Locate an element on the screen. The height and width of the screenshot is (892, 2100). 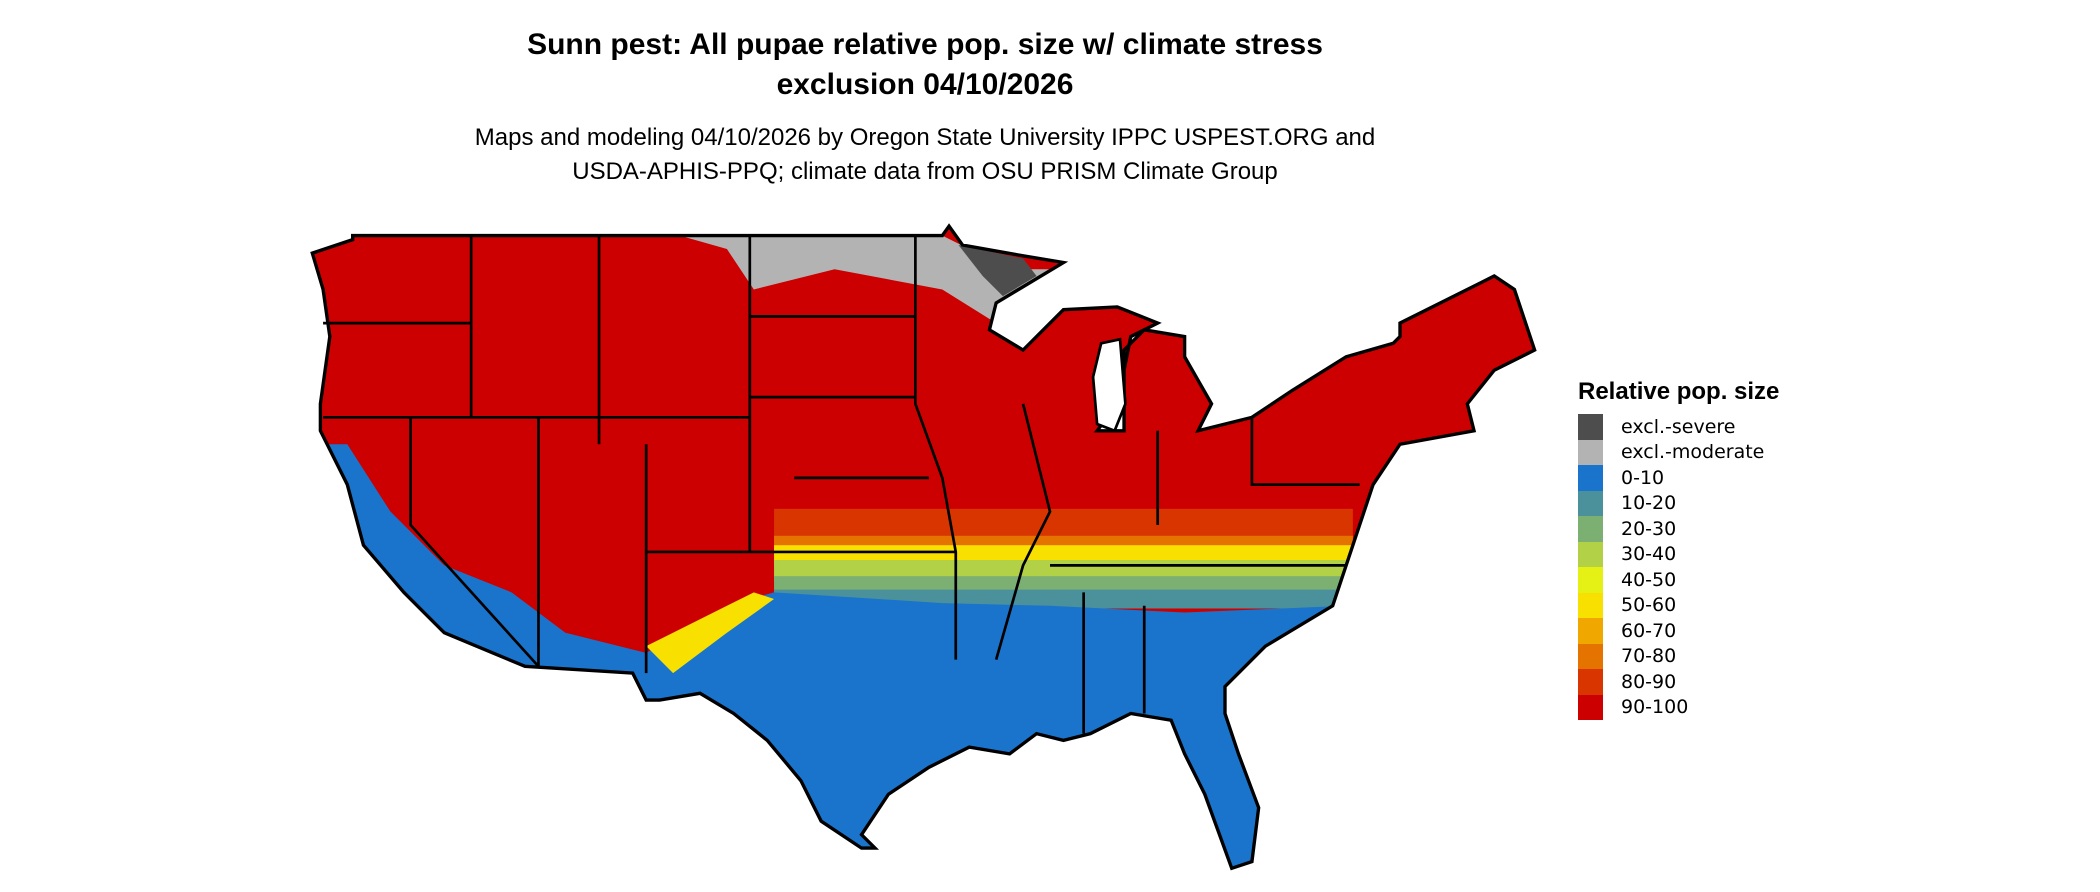
legend-title: Relative pop. size is located at coordinates (1679, 391).